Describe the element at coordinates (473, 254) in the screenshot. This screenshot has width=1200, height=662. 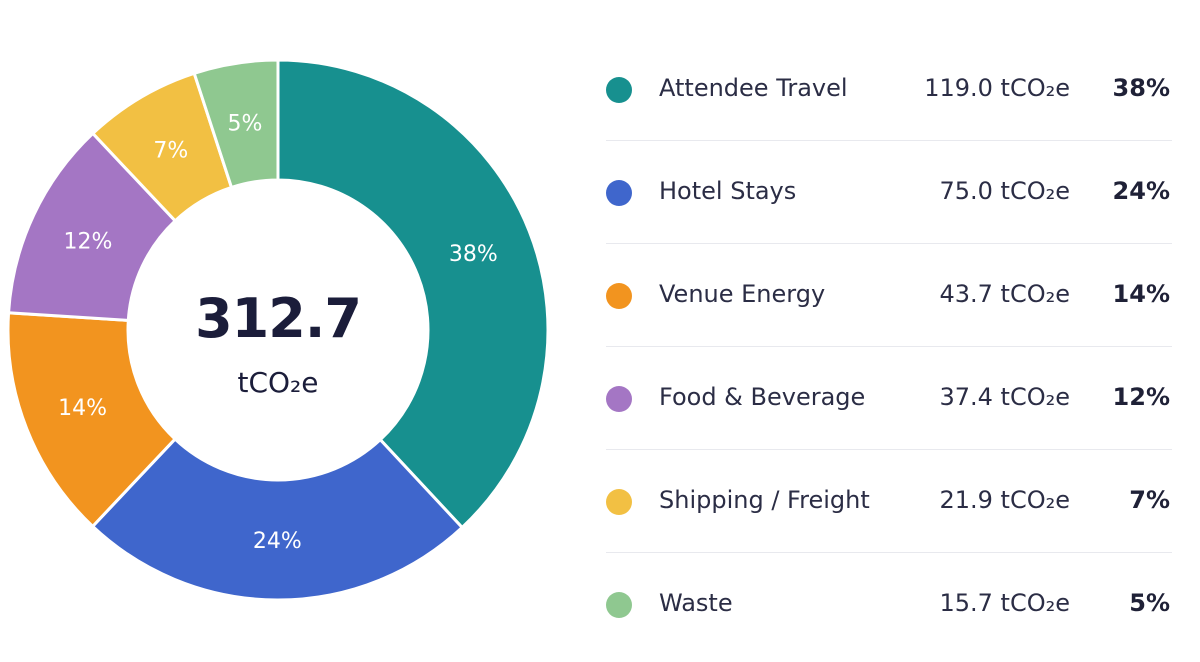
I see `slice-percent-label: 38%` at that location.